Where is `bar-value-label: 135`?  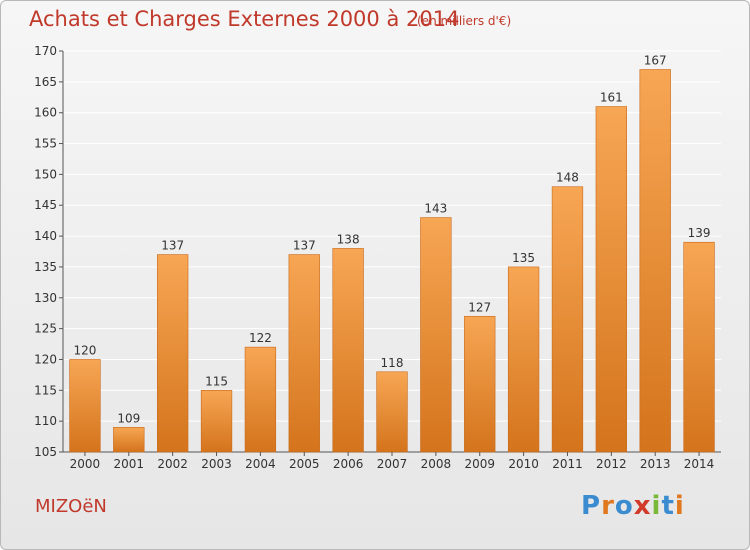 bar-value-label: 135 is located at coordinates (523, 258).